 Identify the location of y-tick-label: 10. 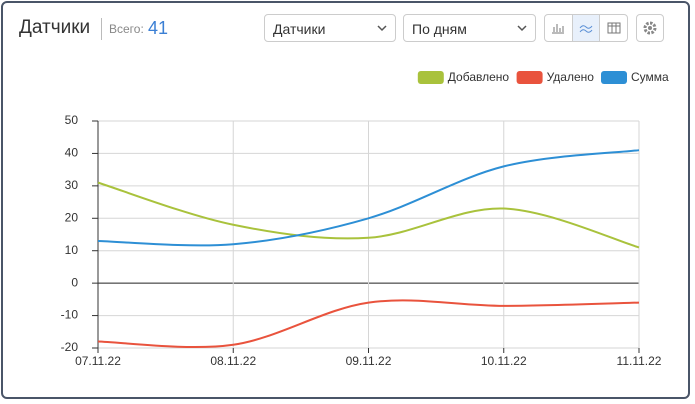
(72, 250).